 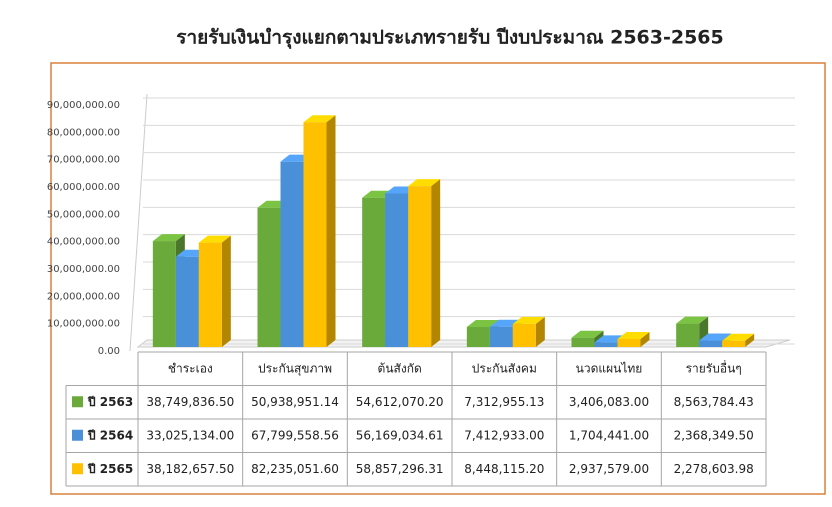 I want to click on y-tick-label: 30,000,000.00, so click(x=83, y=269).